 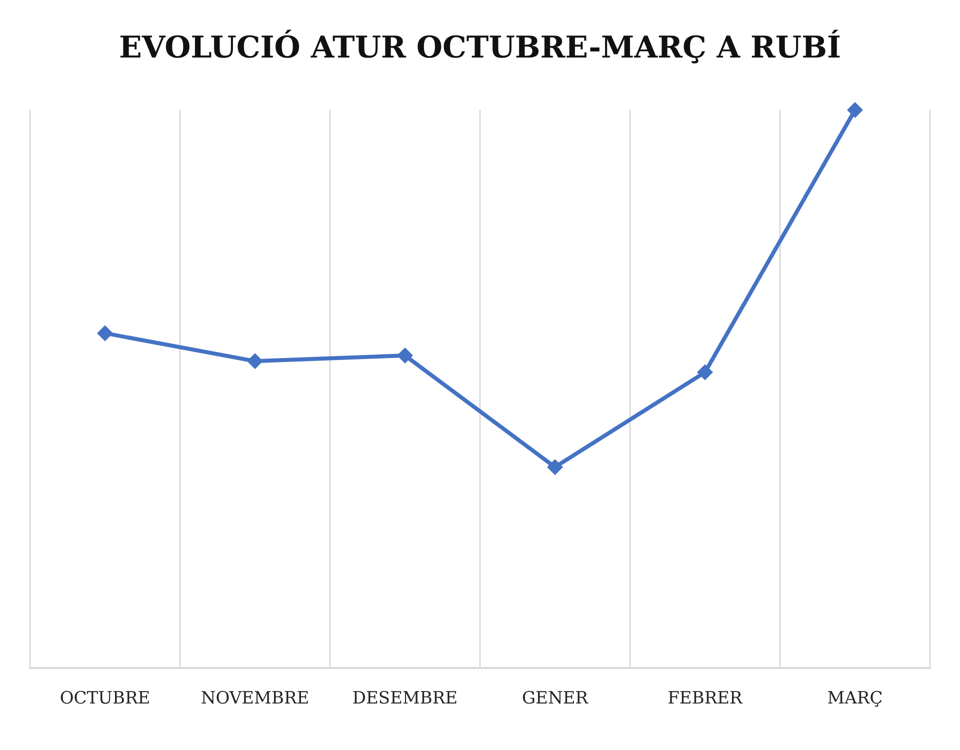 What do you see at coordinates (480, 48) in the screenshot?
I see `chart-title: EVOLUCIÓ ATUR OCTUBRE-MARÇ A RUBÍ` at bounding box center [480, 48].